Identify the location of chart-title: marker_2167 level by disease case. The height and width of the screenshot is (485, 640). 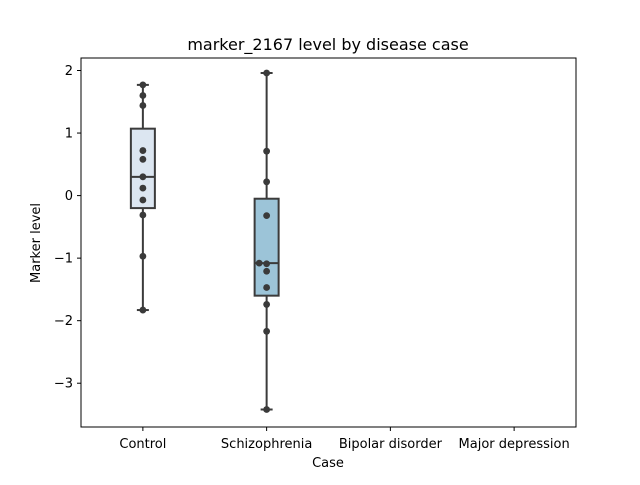
(327, 45).